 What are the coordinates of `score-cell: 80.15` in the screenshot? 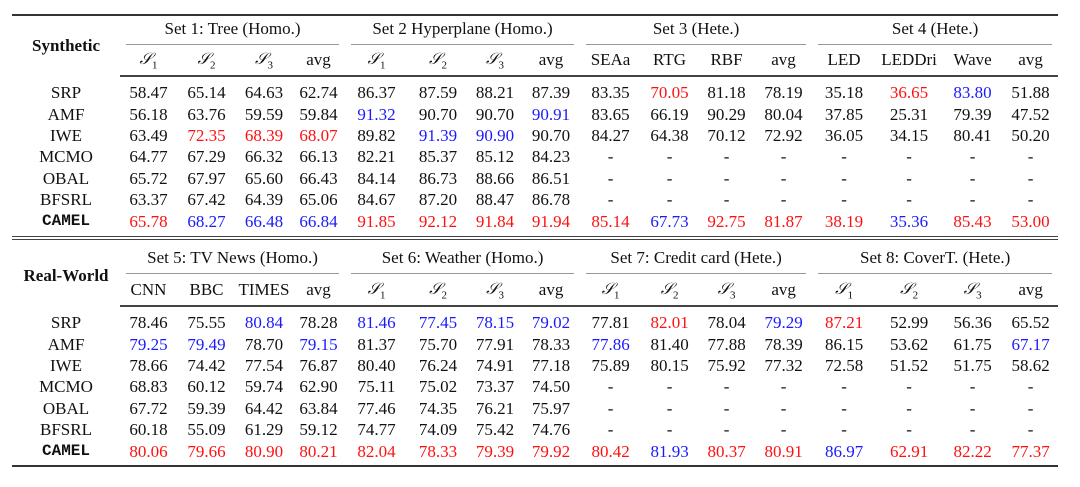 It's located at (669, 365).